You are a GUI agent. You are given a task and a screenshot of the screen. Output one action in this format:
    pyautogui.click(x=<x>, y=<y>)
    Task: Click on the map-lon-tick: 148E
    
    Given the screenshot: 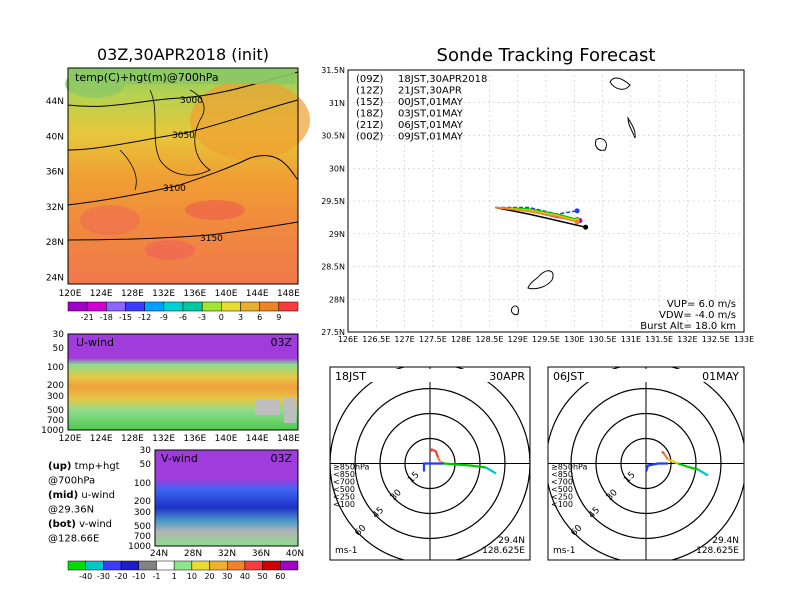 What is the action you would take?
    pyautogui.click(x=288, y=294)
    